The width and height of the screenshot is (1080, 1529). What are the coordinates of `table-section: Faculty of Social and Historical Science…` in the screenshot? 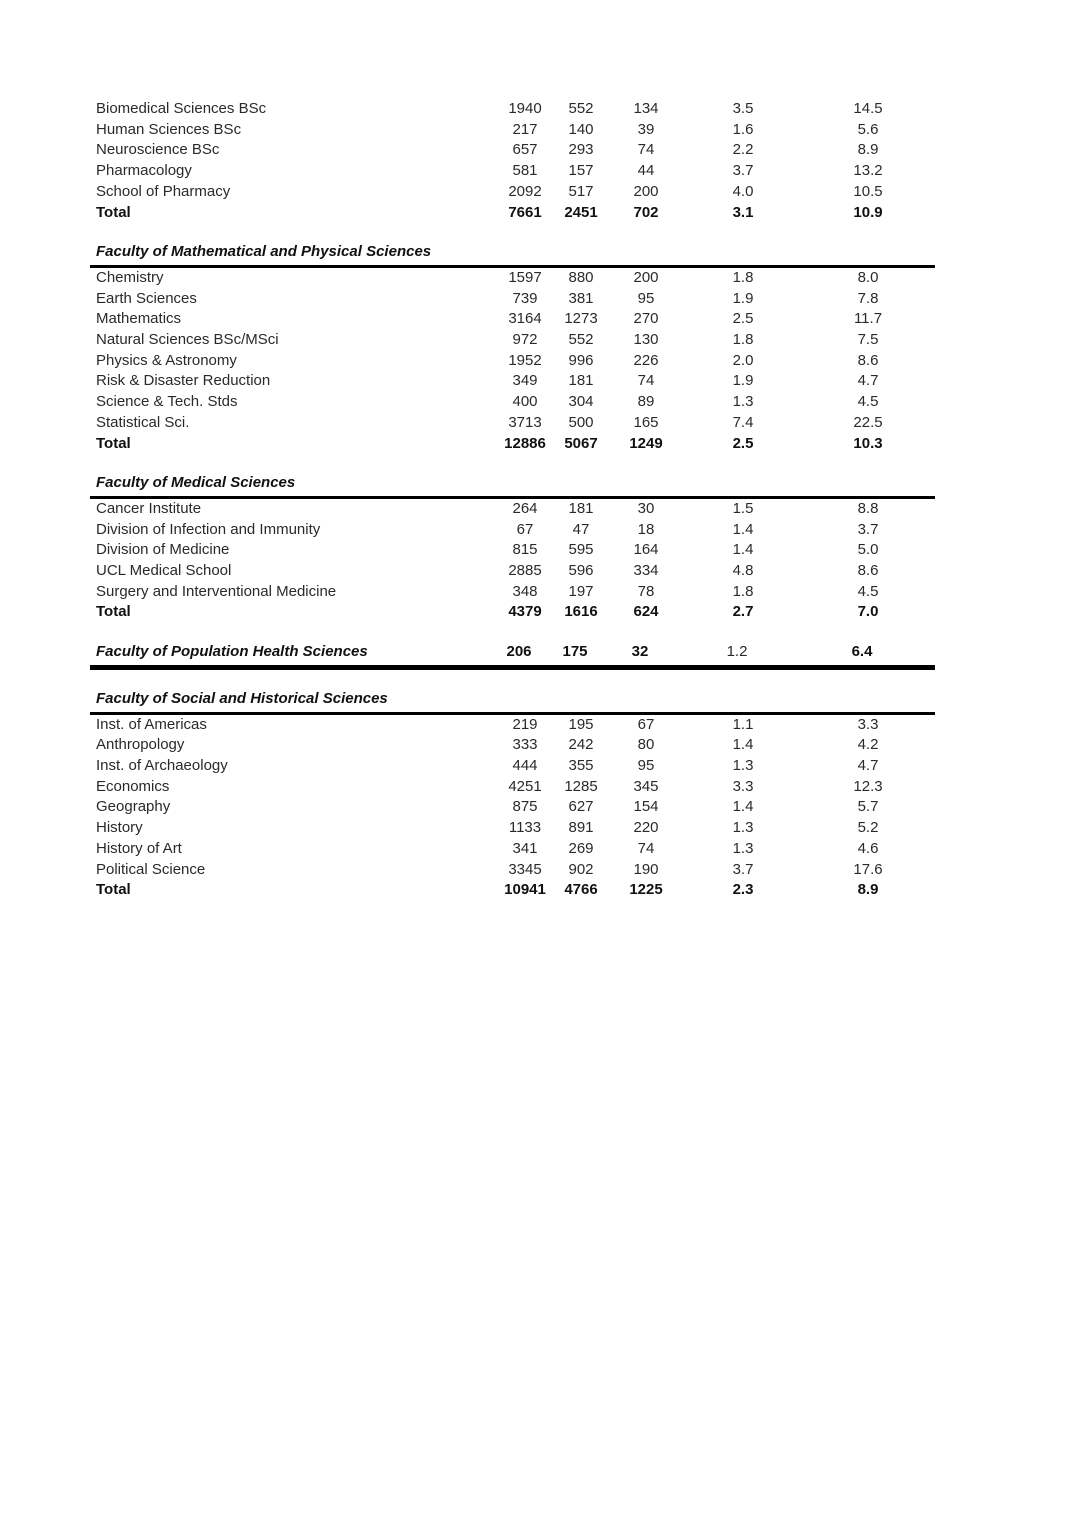 It's located at (512, 795).